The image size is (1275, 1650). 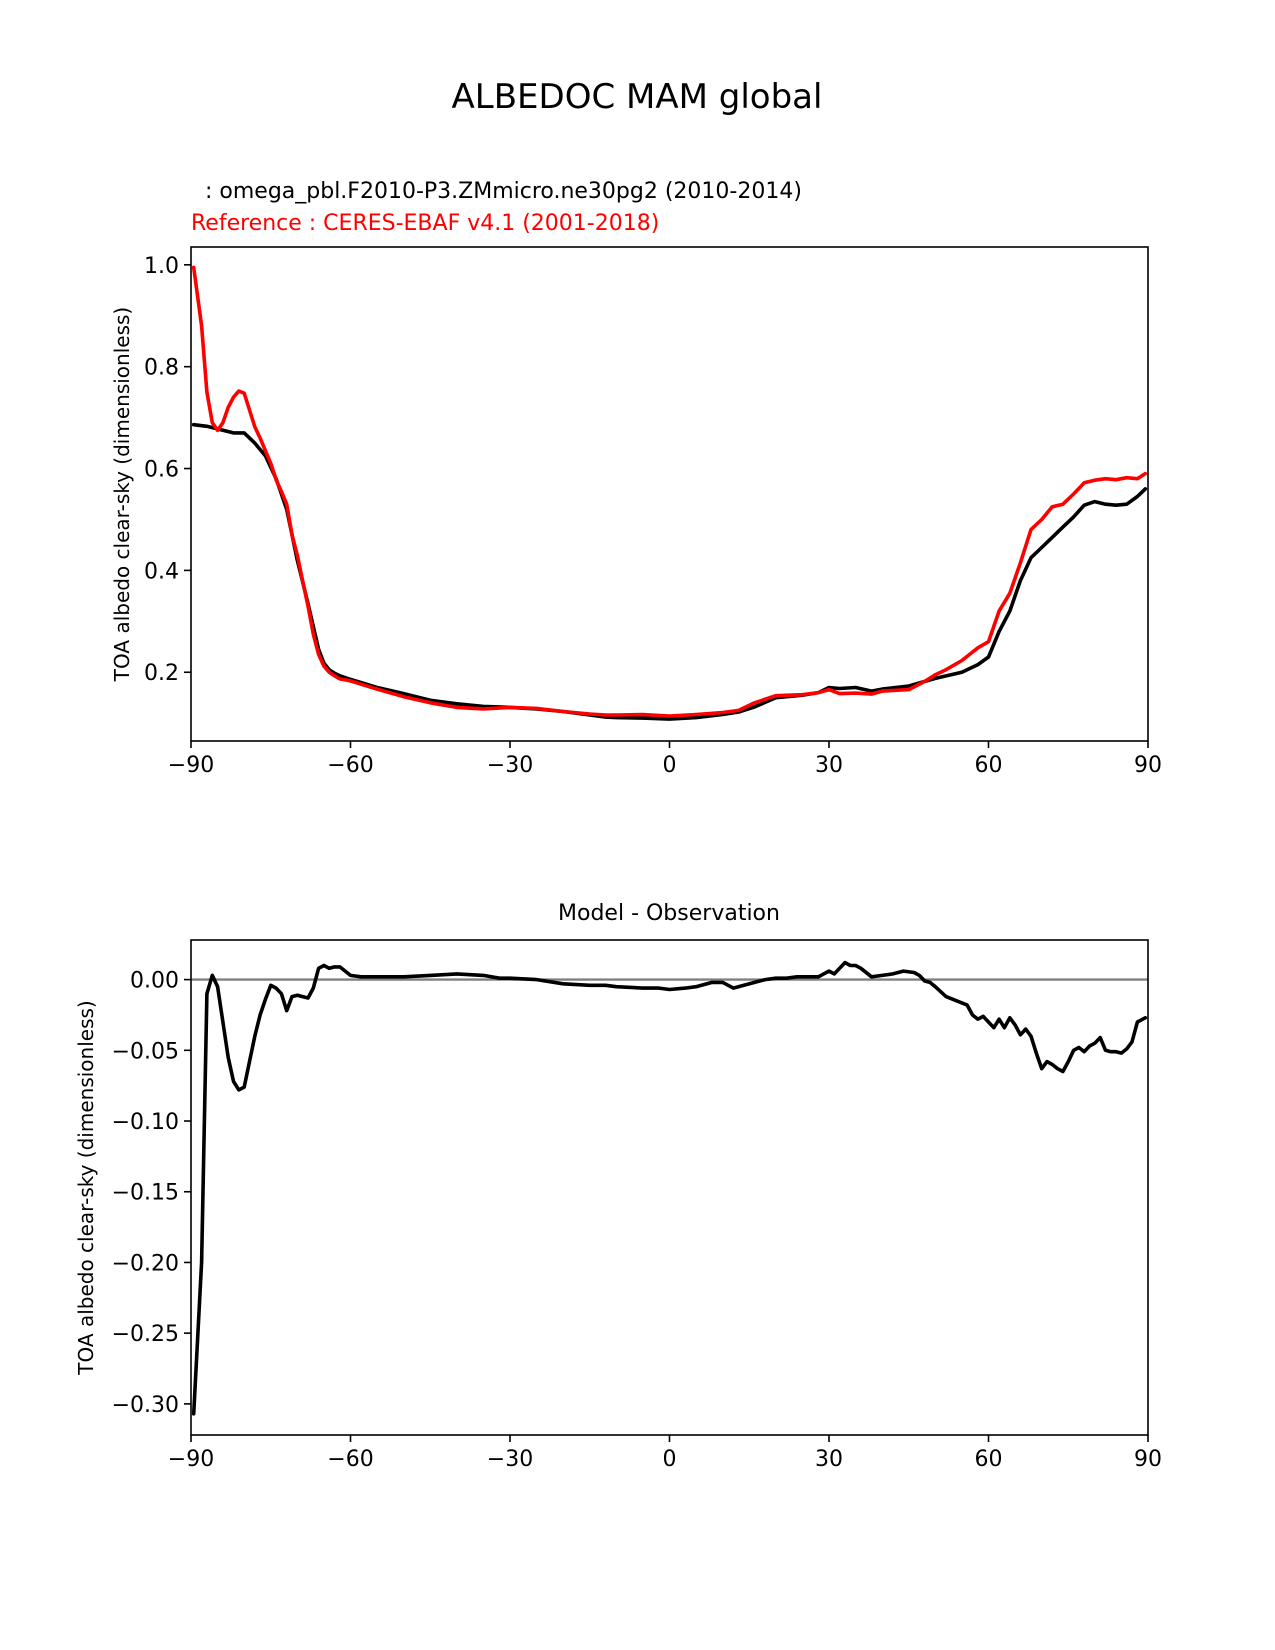 I want to click on y-tick-label: 0.8, so click(x=161, y=368).